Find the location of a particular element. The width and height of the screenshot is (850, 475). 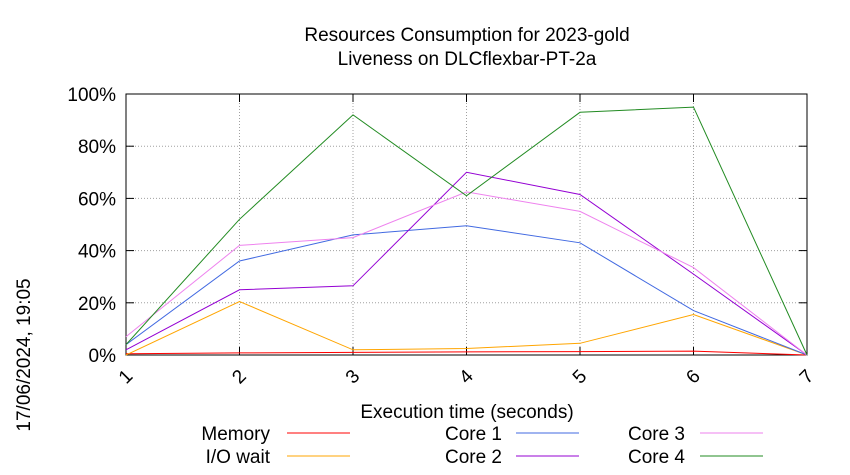

legend-label: Core 2 is located at coordinates (473, 457).